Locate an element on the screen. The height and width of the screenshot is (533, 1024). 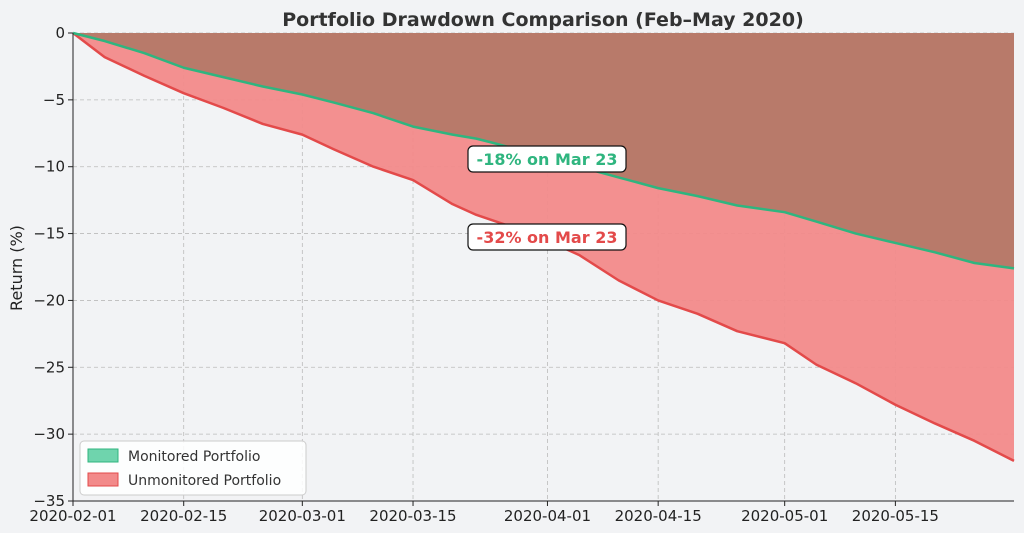
y-axis-label: Return (%) is located at coordinates (16, 268).